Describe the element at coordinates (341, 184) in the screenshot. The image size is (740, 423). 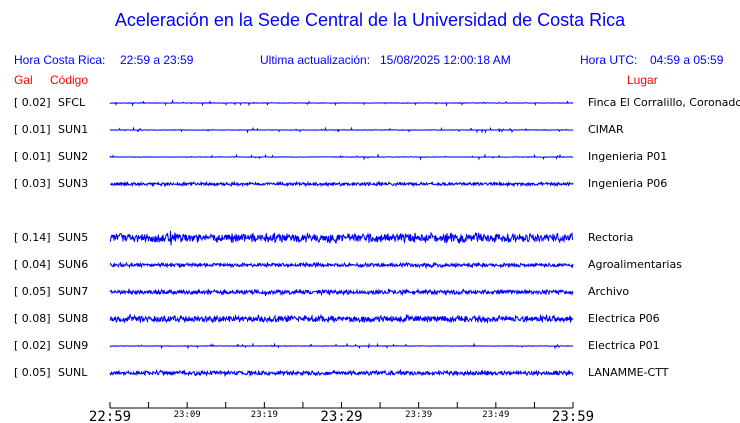
I see `waveform-SUN3` at that location.